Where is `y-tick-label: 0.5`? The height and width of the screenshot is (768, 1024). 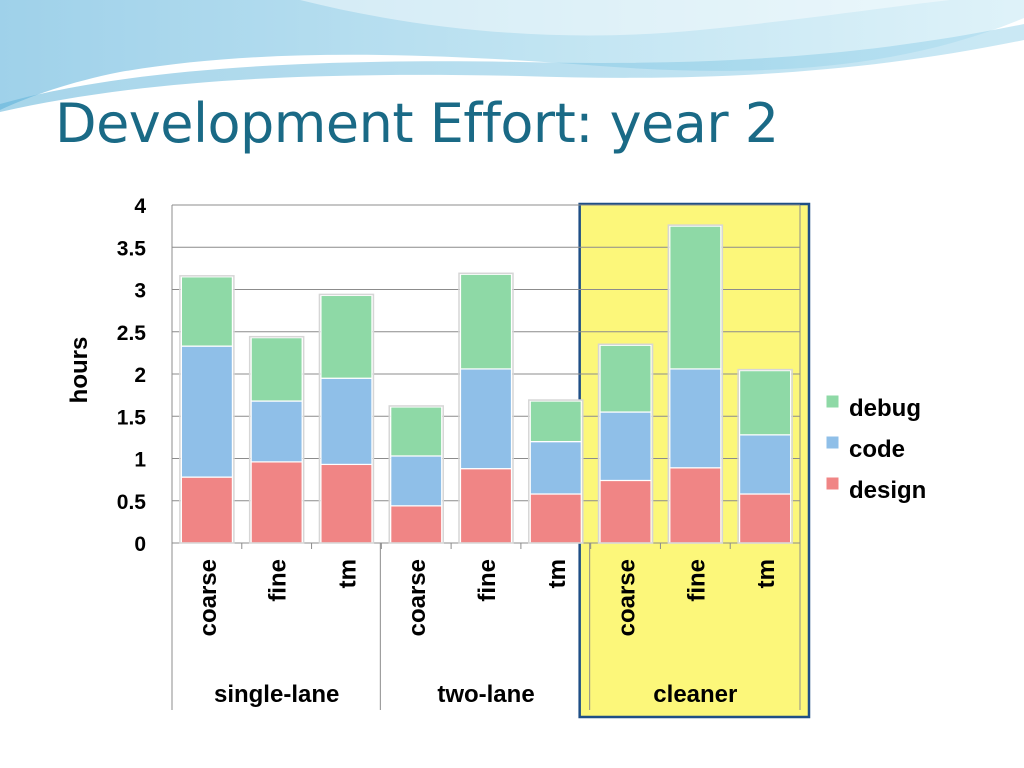
y-tick-label: 0.5 is located at coordinates (132, 502).